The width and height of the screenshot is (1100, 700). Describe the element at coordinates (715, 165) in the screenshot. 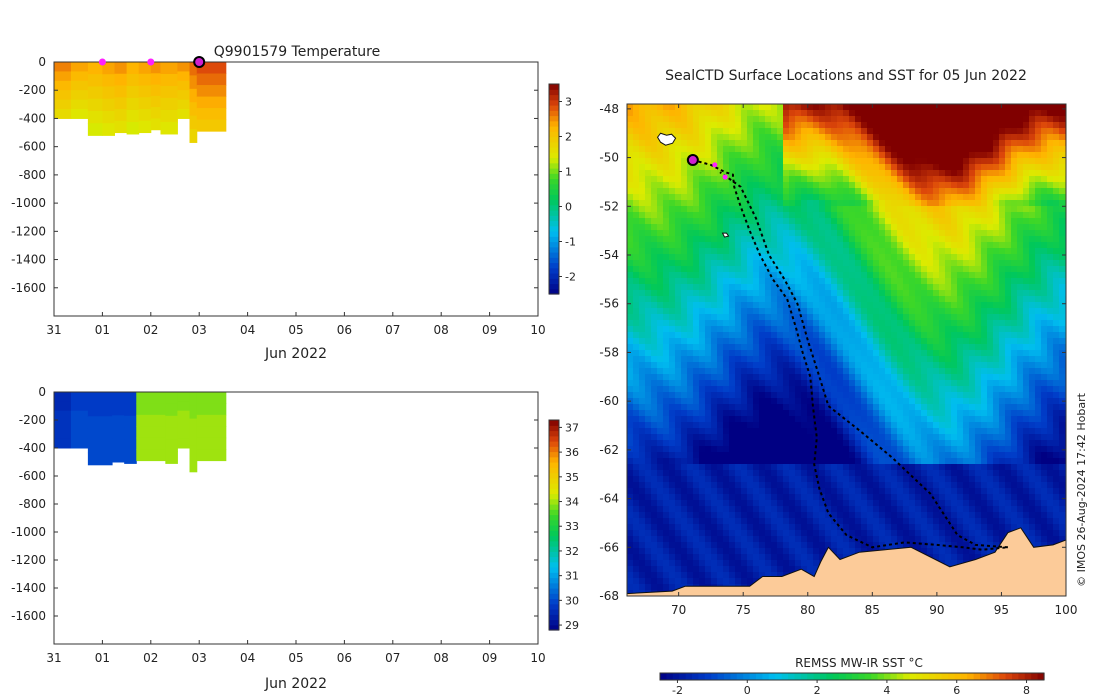

I see `location-marker` at that location.